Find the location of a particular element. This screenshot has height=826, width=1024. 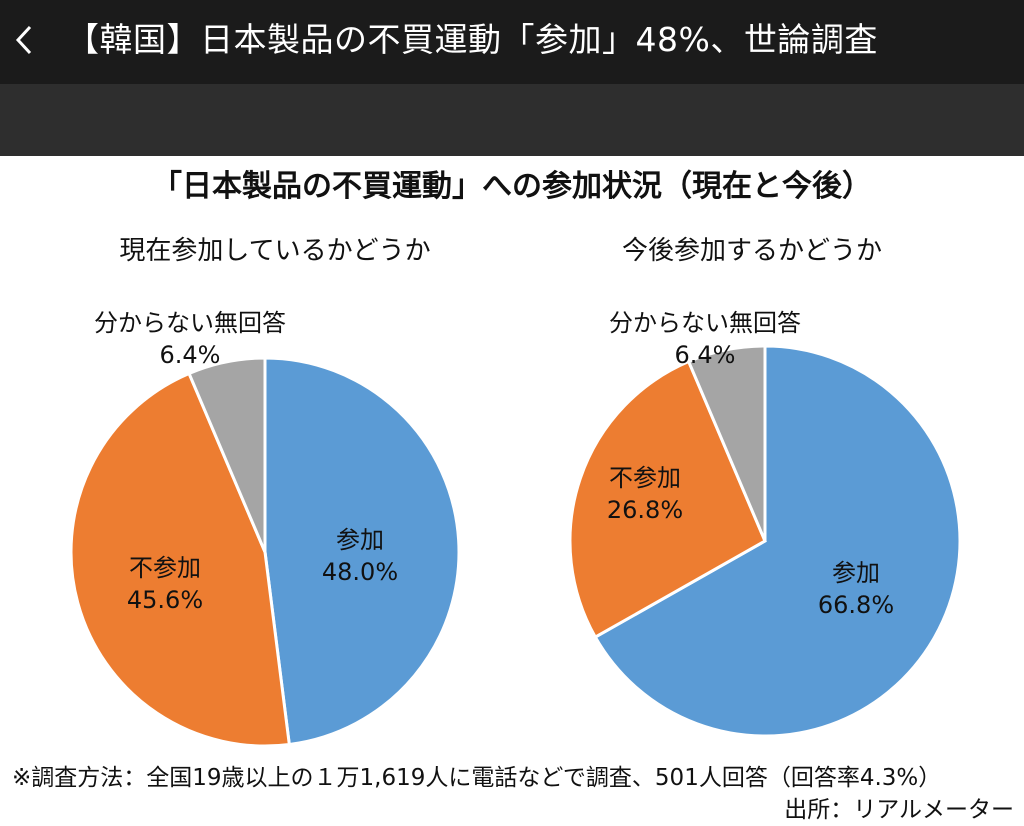

pie-1-slice-participate is located at coordinates (362, 551).